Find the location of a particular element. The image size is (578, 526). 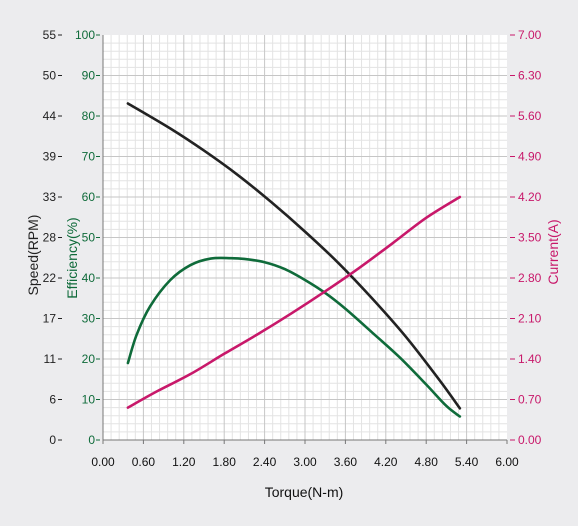

speed-tick-label: 22 is located at coordinates (50, 278).